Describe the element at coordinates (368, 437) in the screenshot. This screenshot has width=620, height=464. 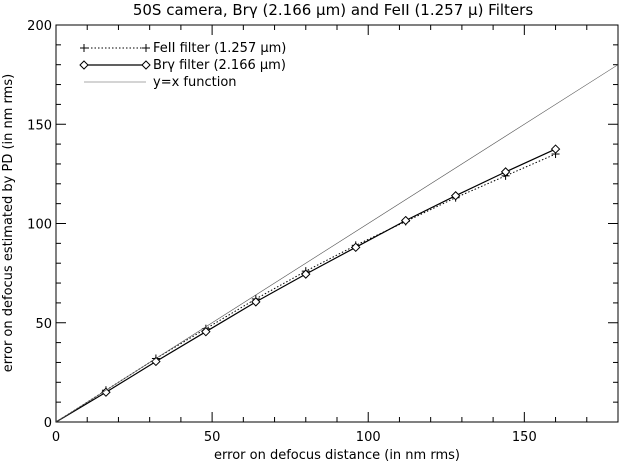
I see `x-tick-label: 100` at that location.